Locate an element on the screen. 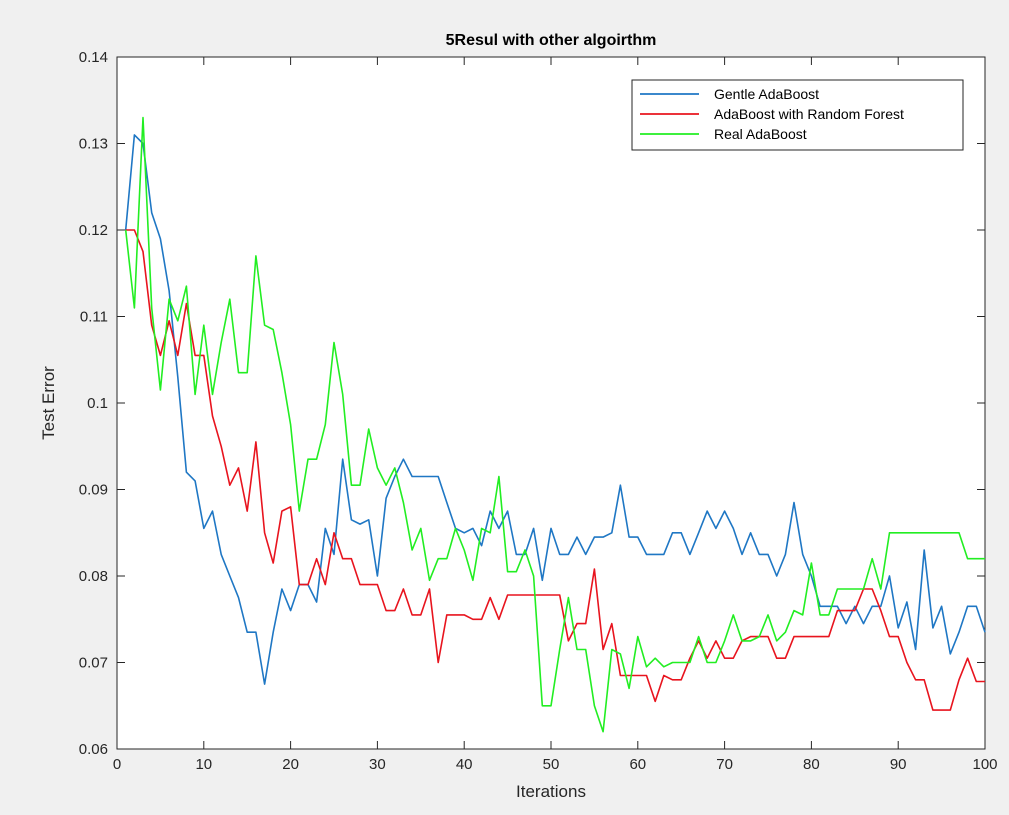 This screenshot has height=815, width=1009. legend-entry: Real AdaBoost is located at coordinates (760, 134).